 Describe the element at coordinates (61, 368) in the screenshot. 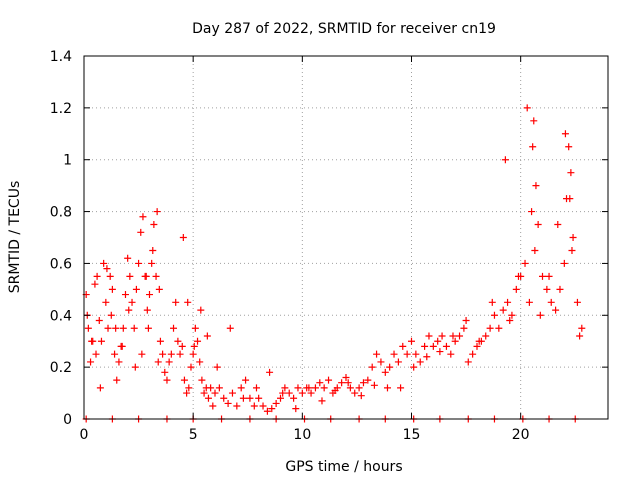

I see `y-tick-label: 0.2` at that location.